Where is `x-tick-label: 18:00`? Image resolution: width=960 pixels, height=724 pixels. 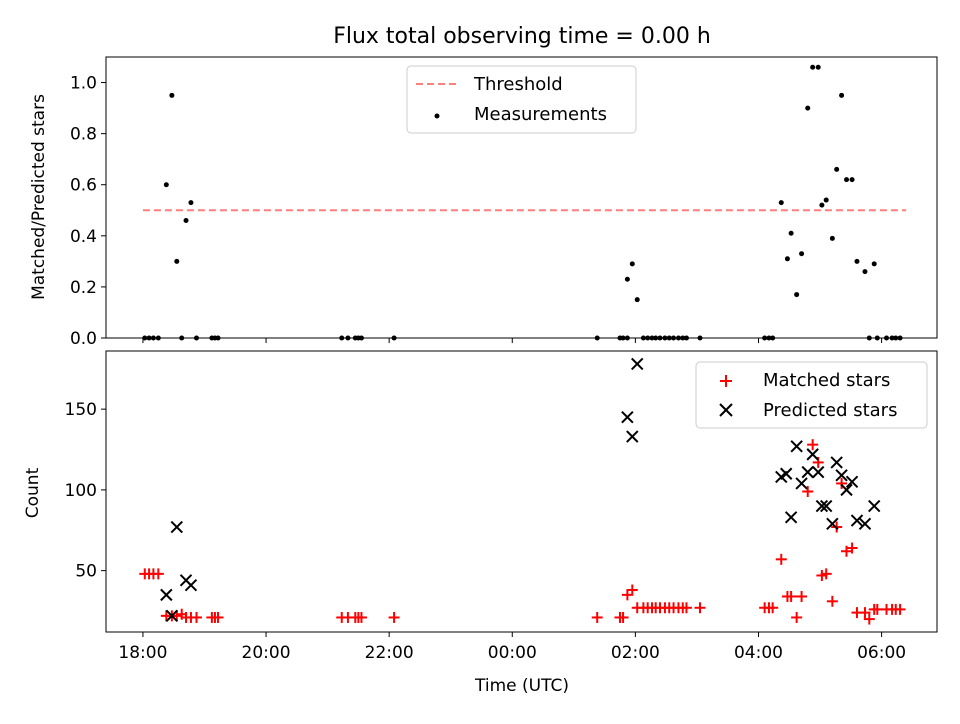 x-tick-label: 18:00 is located at coordinates (142, 653).